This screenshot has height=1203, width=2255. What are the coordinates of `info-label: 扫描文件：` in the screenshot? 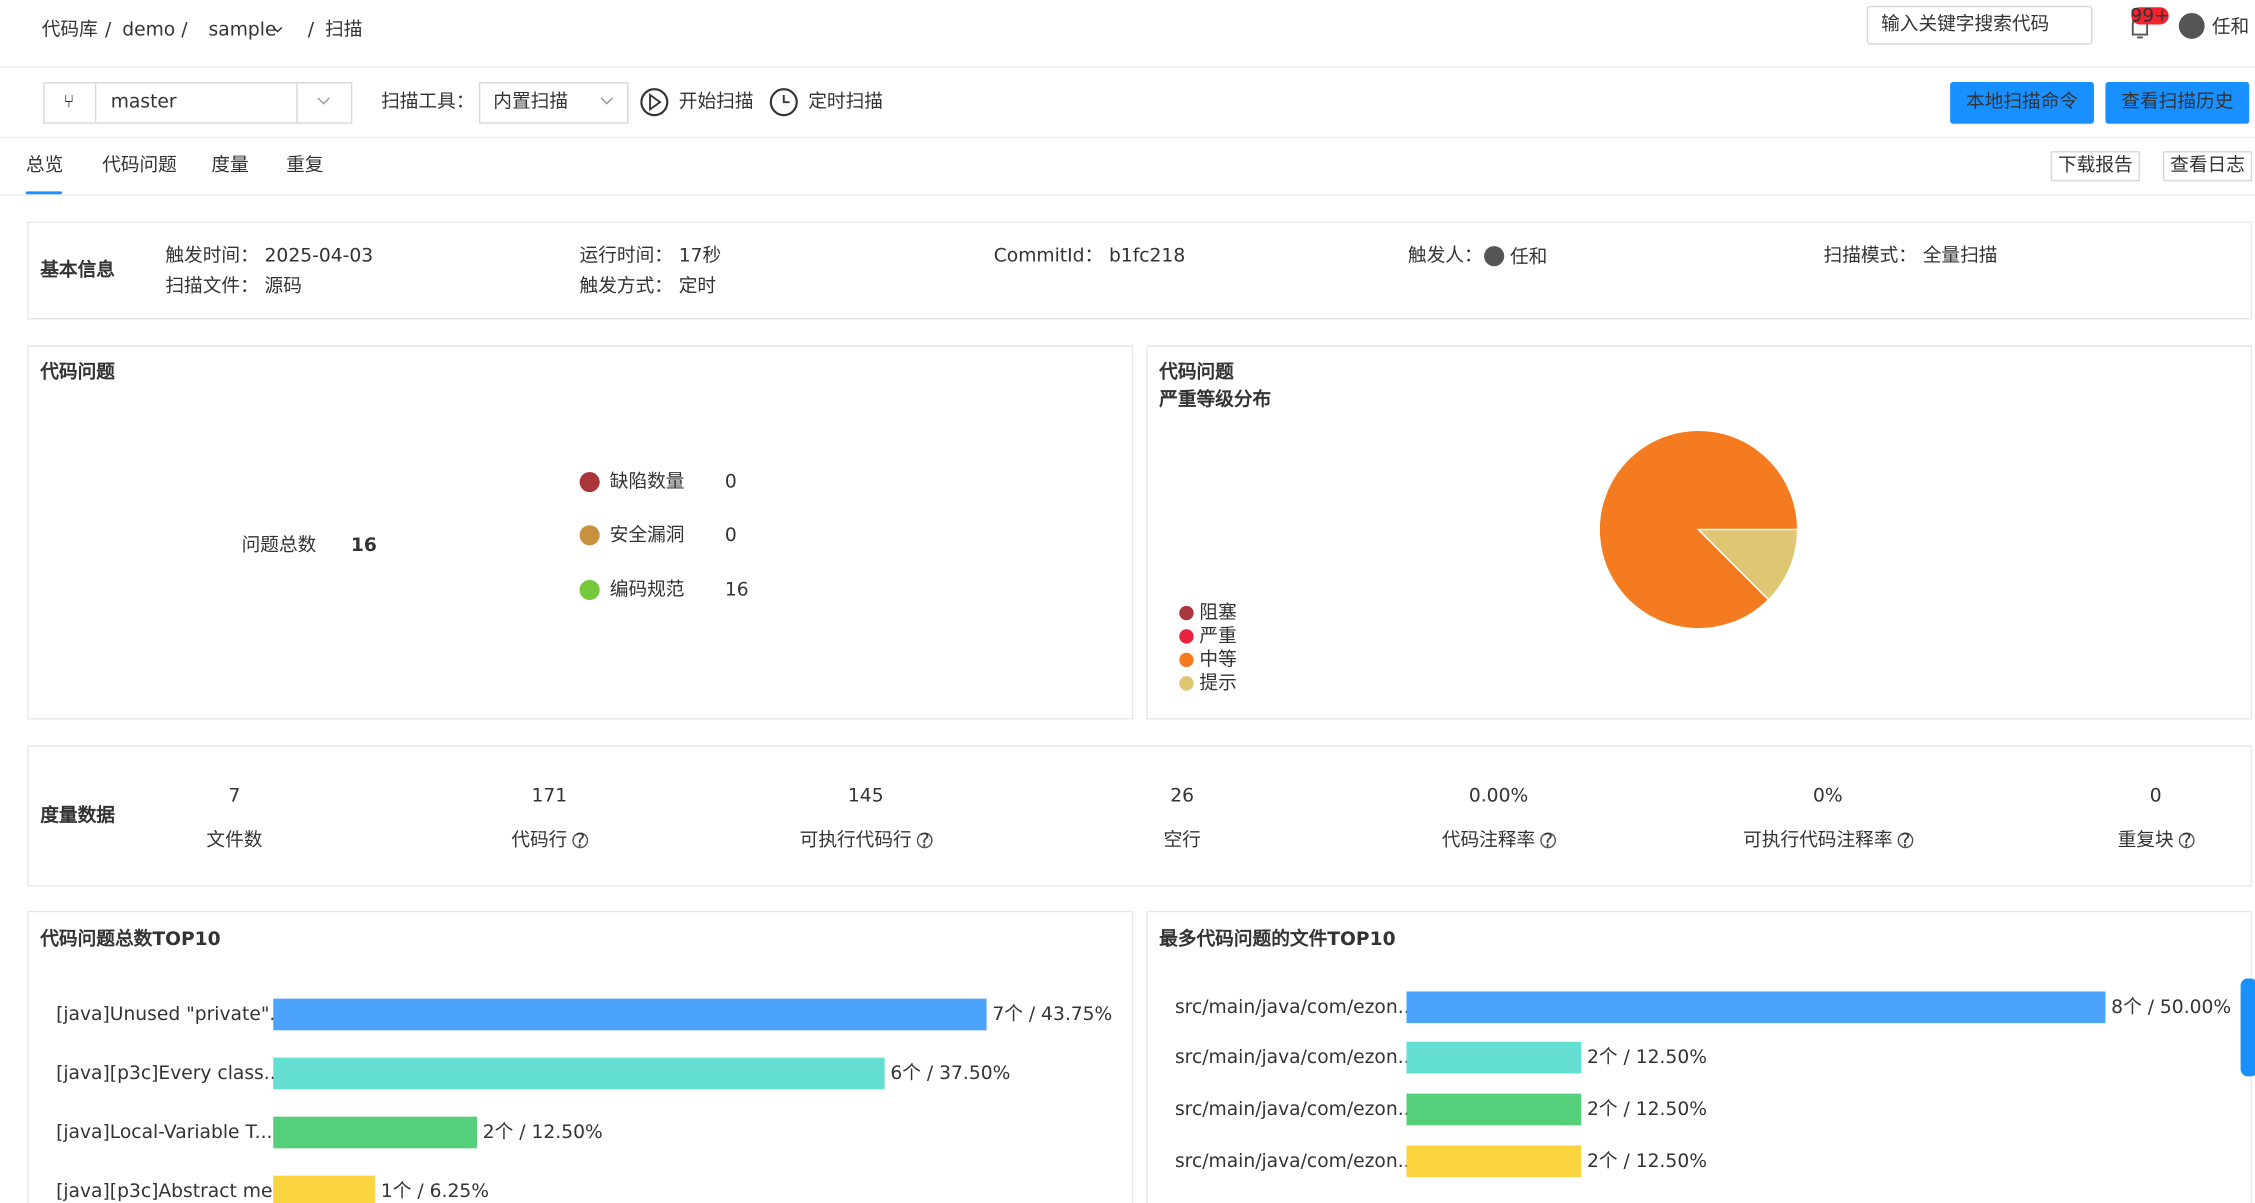 It's located at (211, 286).